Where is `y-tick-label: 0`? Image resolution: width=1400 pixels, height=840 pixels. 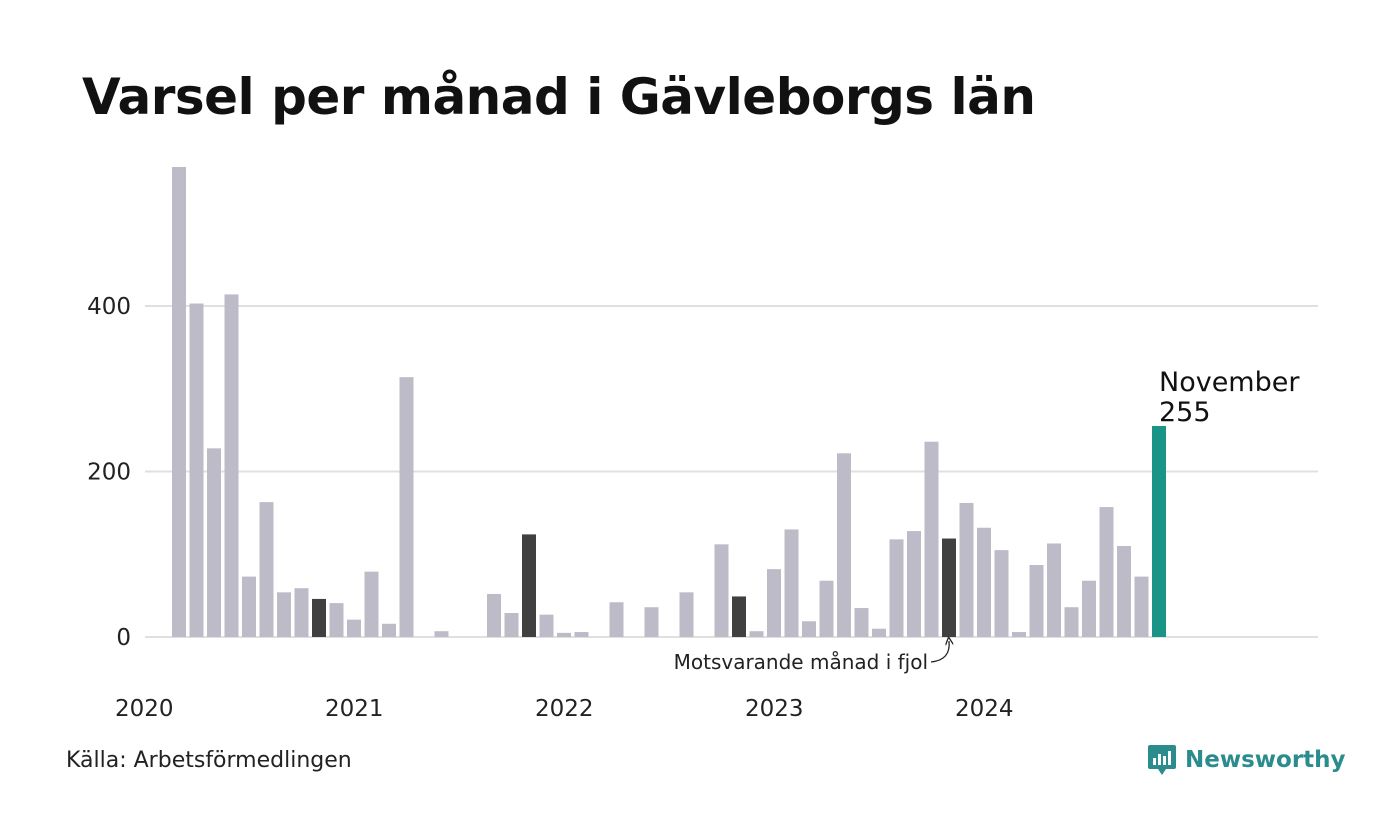 y-tick-label: 0 is located at coordinates (123, 638).